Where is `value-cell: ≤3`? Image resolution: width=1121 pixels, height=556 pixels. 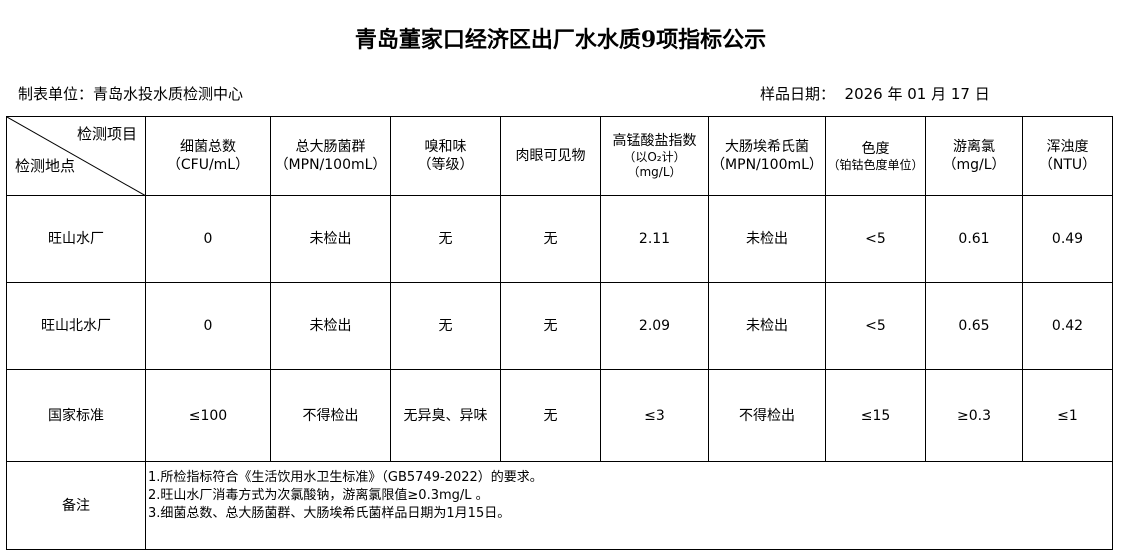
value-cell: ≤3 is located at coordinates (654, 415).